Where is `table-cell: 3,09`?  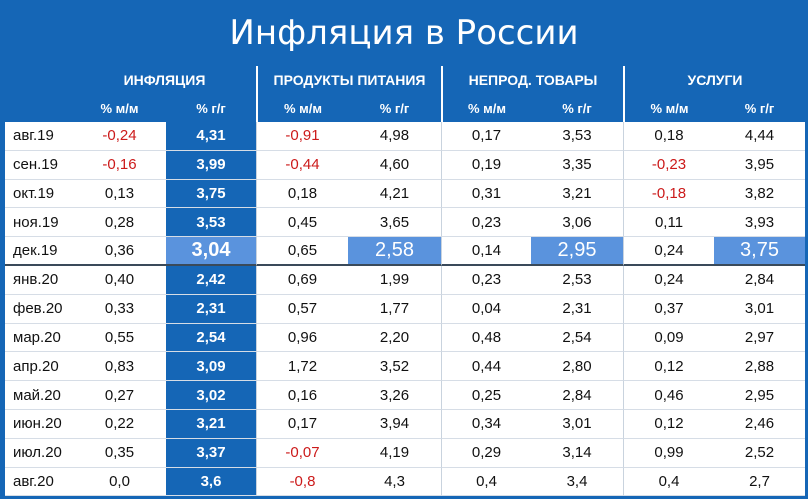 table-cell: 3,09 is located at coordinates (211, 367).